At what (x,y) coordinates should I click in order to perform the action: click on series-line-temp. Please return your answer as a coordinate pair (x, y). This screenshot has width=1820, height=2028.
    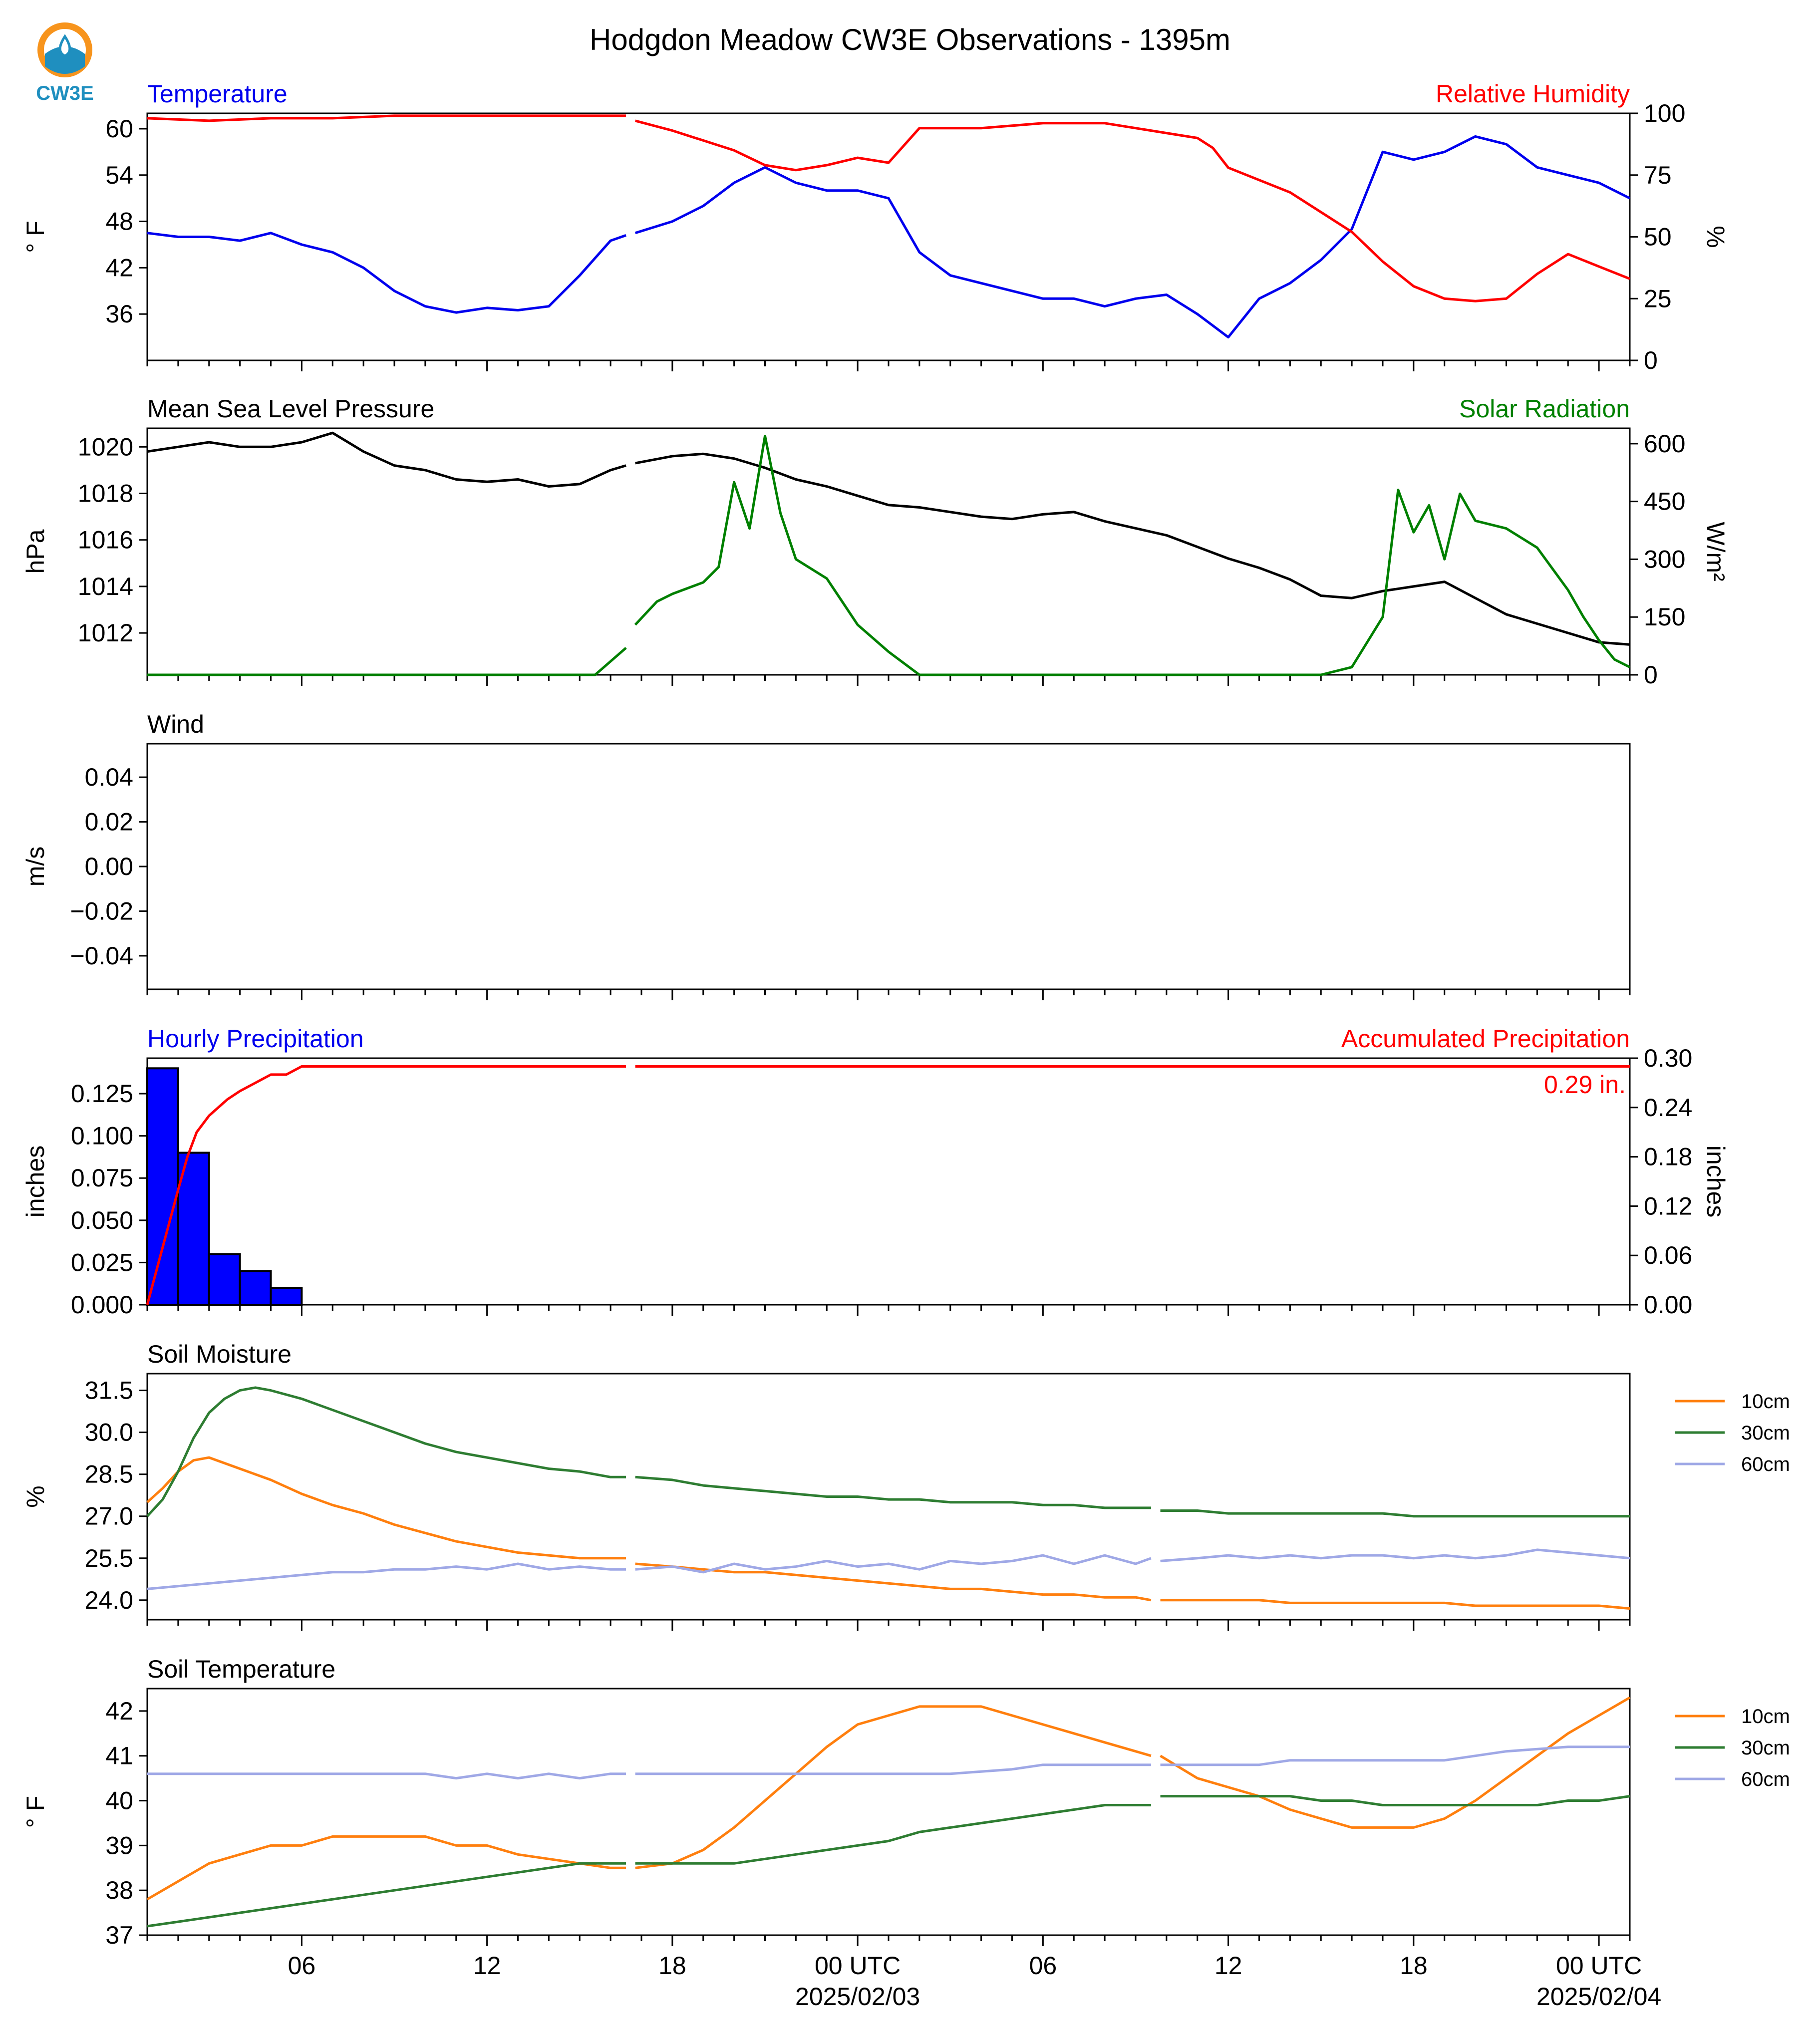
    Looking at the image, I should click on (1132, 237).